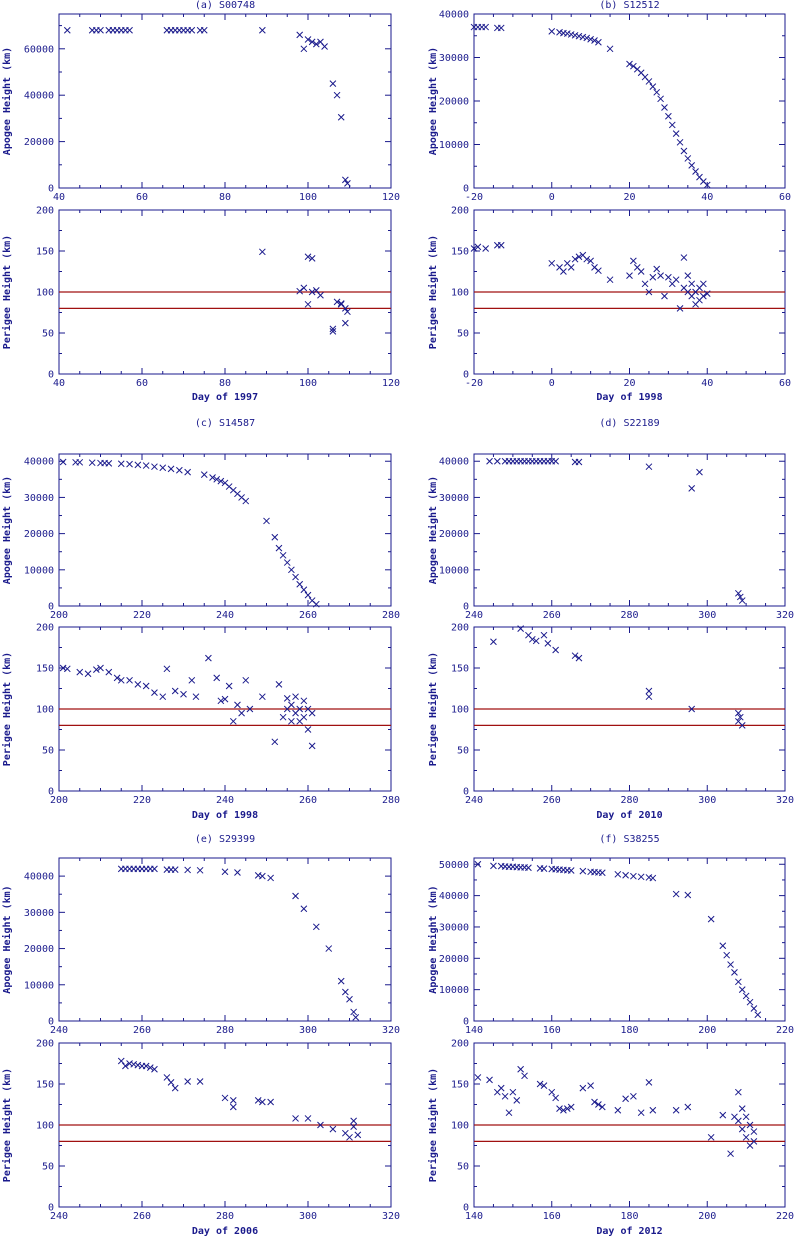 This screenshot has width=799, height=1244. Describe the element at coordinates (629, 101) in the screenshot. I see `apogee-frame` at that location.